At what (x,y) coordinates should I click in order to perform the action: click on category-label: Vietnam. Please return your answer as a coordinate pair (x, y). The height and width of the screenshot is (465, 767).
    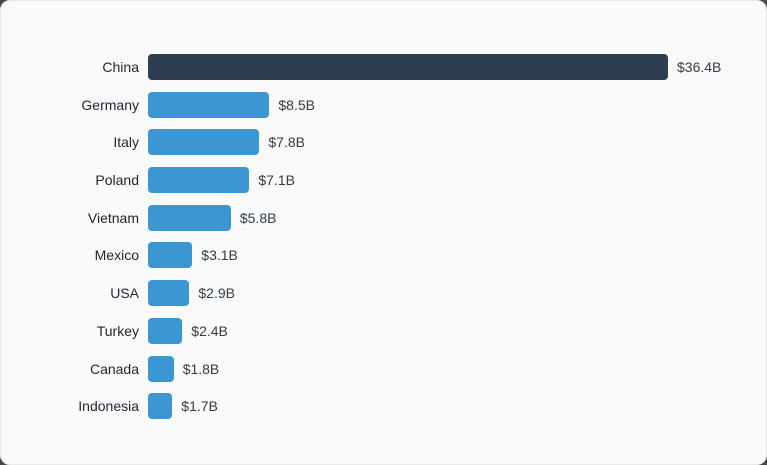
    Looking at the image, I should click on (113, 217).